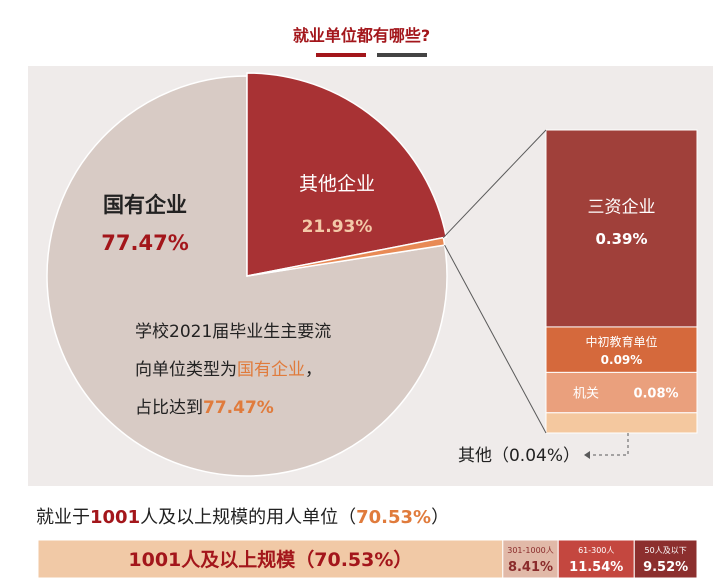 The image size is (723, 588). Describe the element at coordinates (621, 392) in the screenshot. I see `stack-segment-government` at that location.